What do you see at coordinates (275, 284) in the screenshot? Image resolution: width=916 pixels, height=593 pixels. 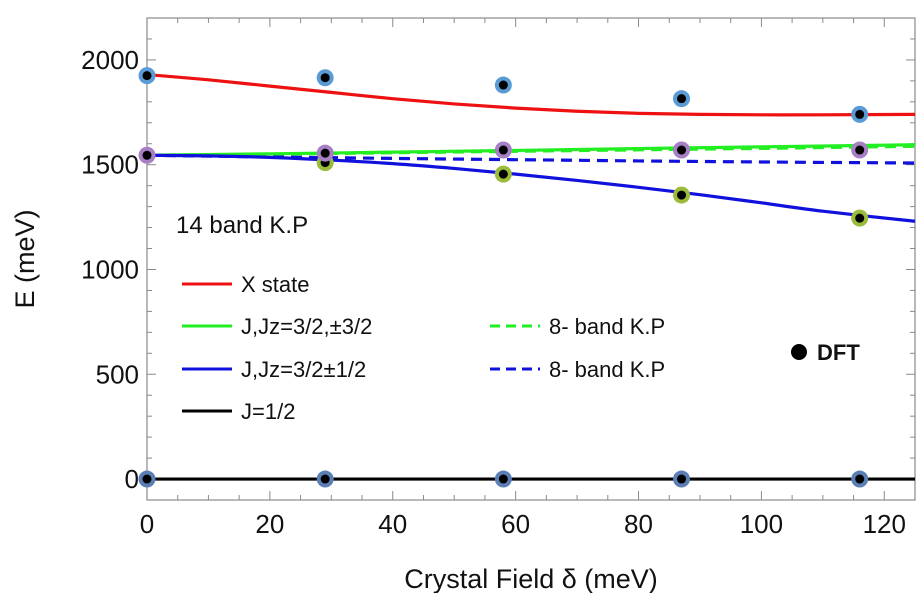 I see `legend-label-x-state: X state` at bounding box center [275, 284].